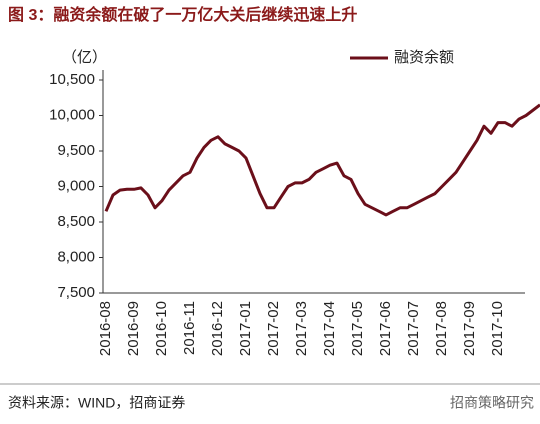 The height and width of the screenshot is (424, 540). I want to click on x-tick-label: 2017-01, so click(245, 328).